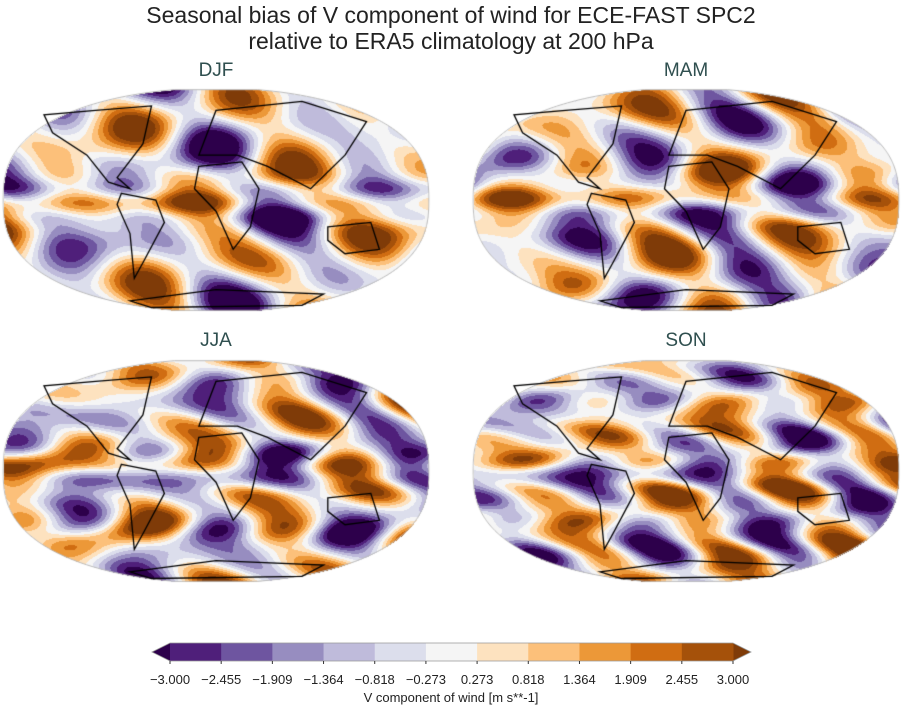 The image size is (902, 706). What do you see at coordinates (733, 679) in the screenshot?
I see `colorbar-tick-label: 3.000` at bounding box center [733, 679].